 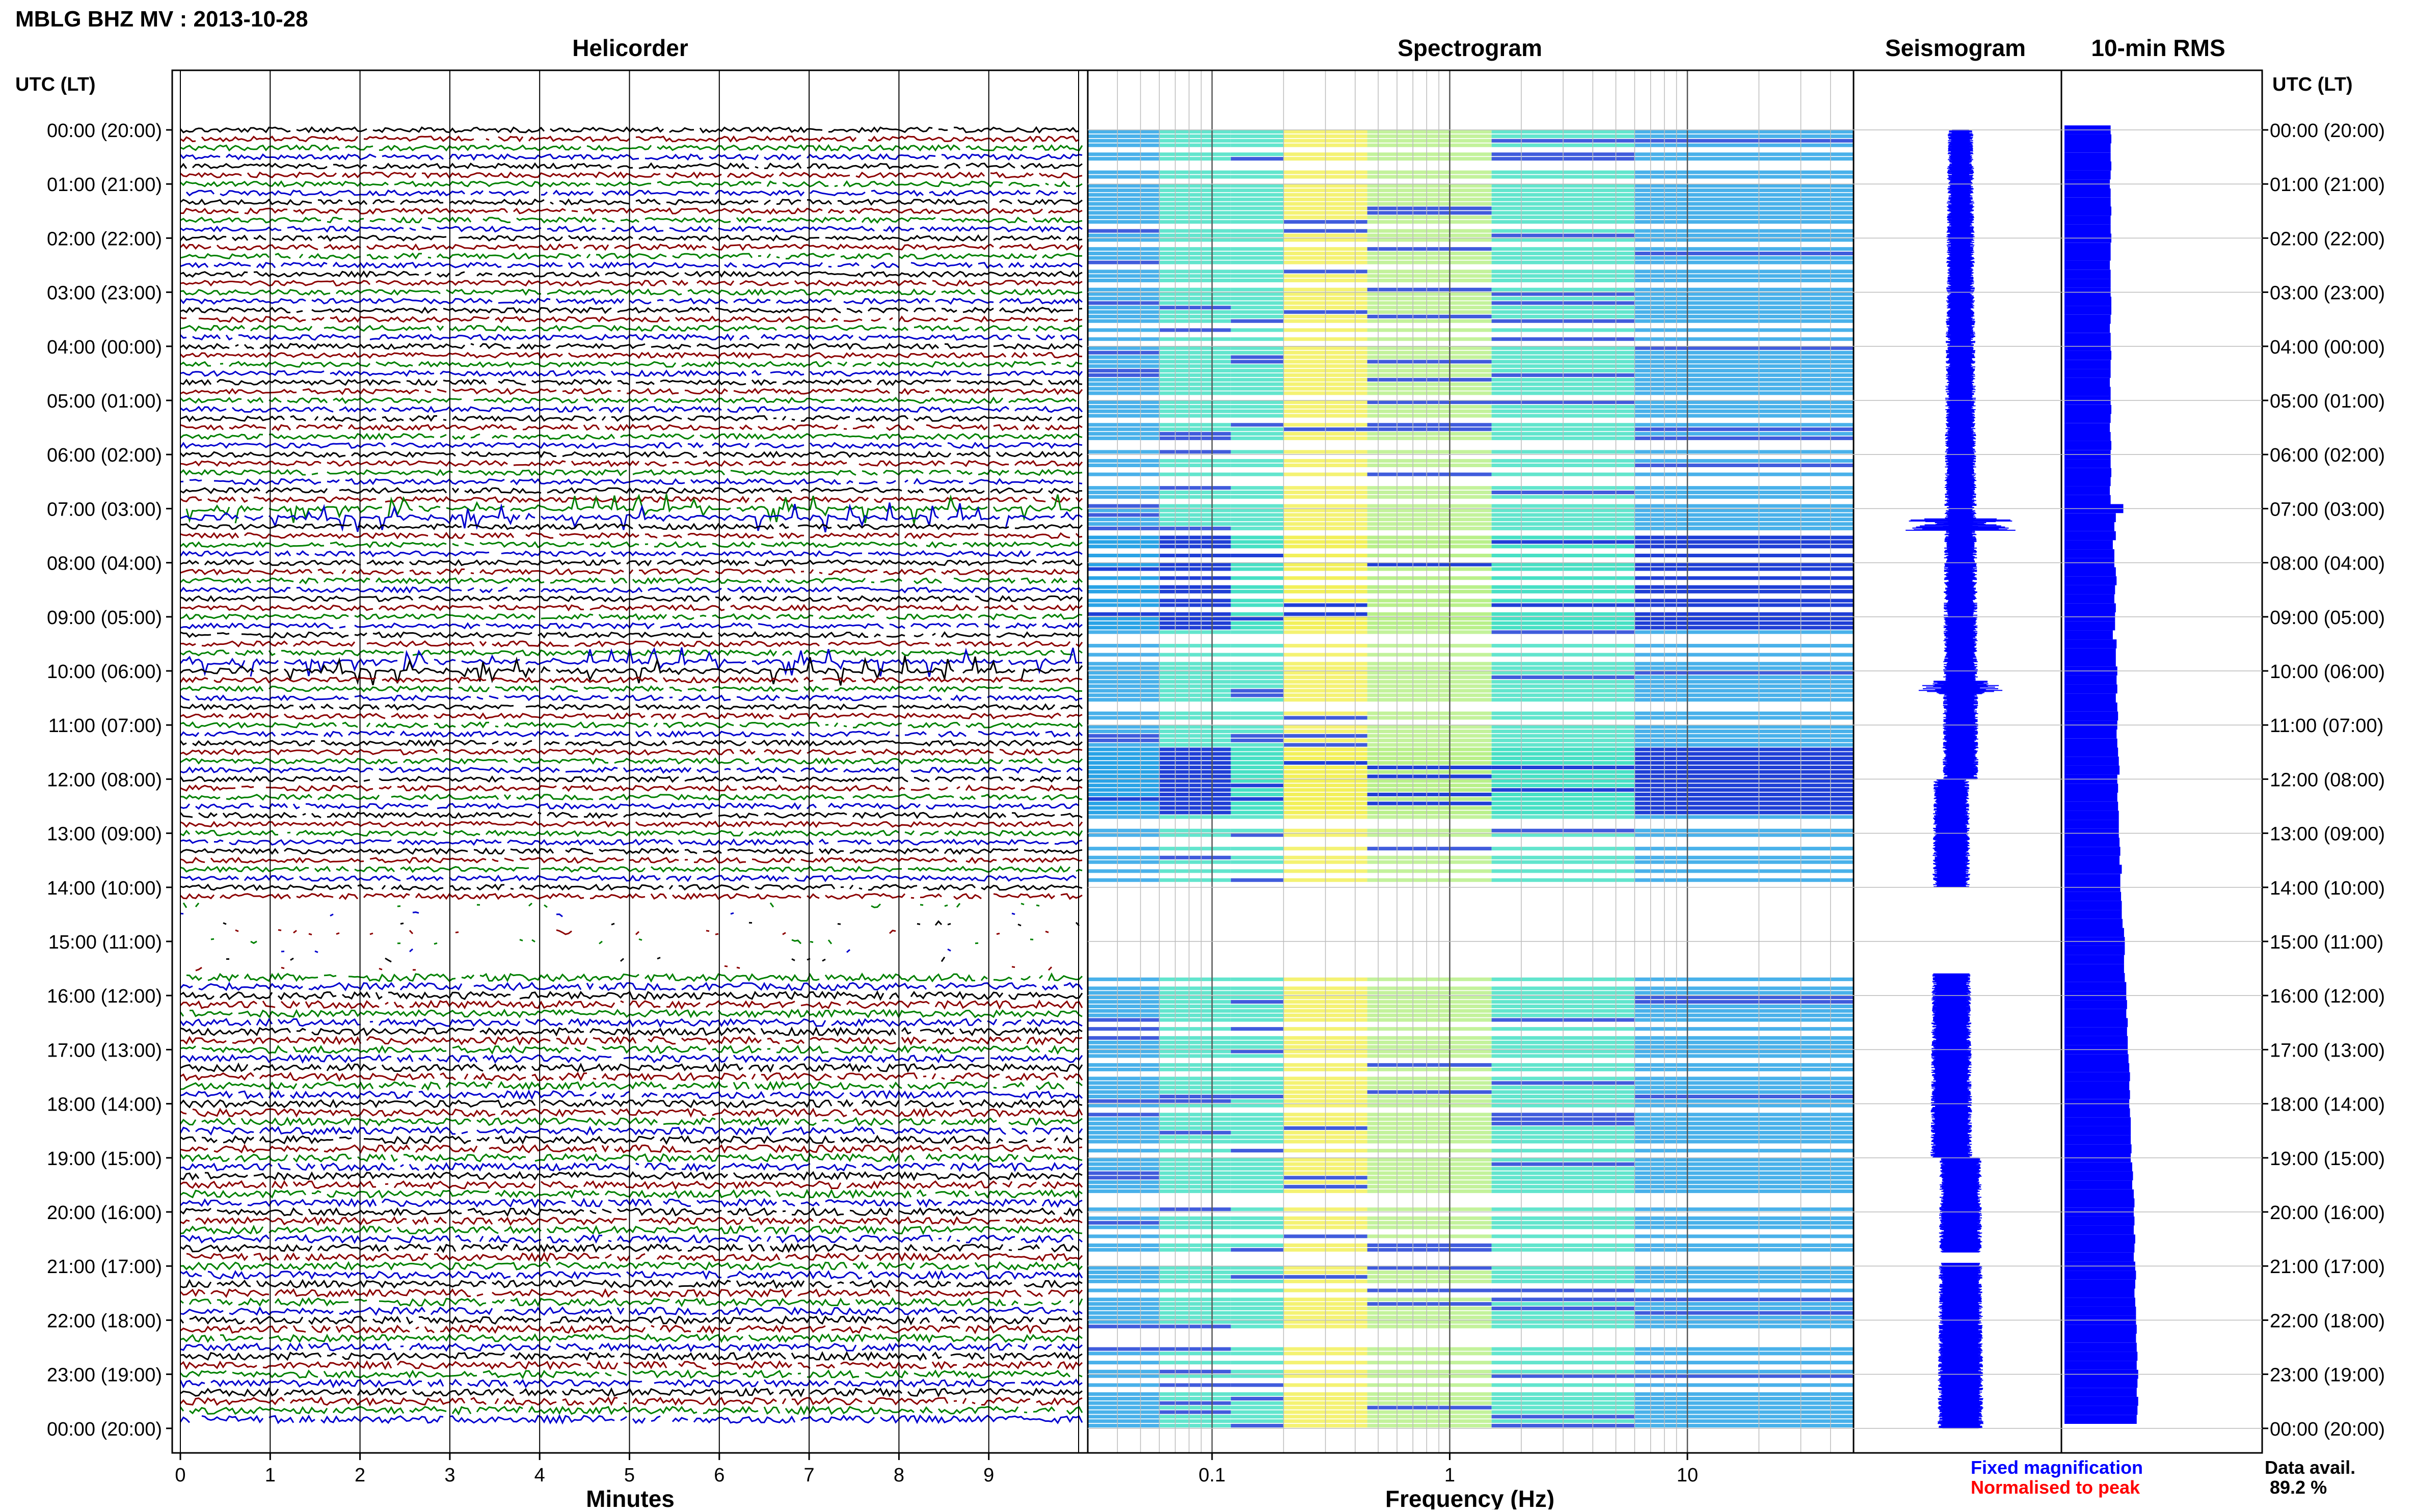 I want to click on time-label-right: 11:00 (07:00), so click(x=2326, y=726).